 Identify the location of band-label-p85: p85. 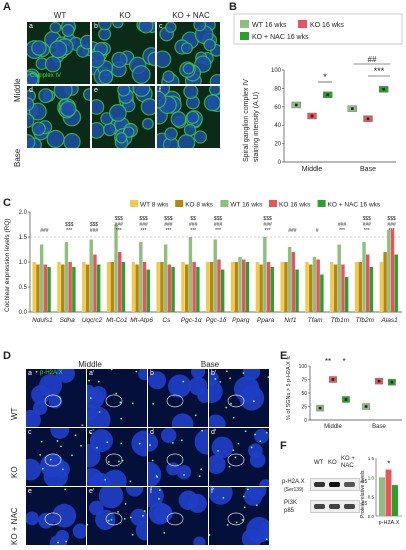
(289, 511).